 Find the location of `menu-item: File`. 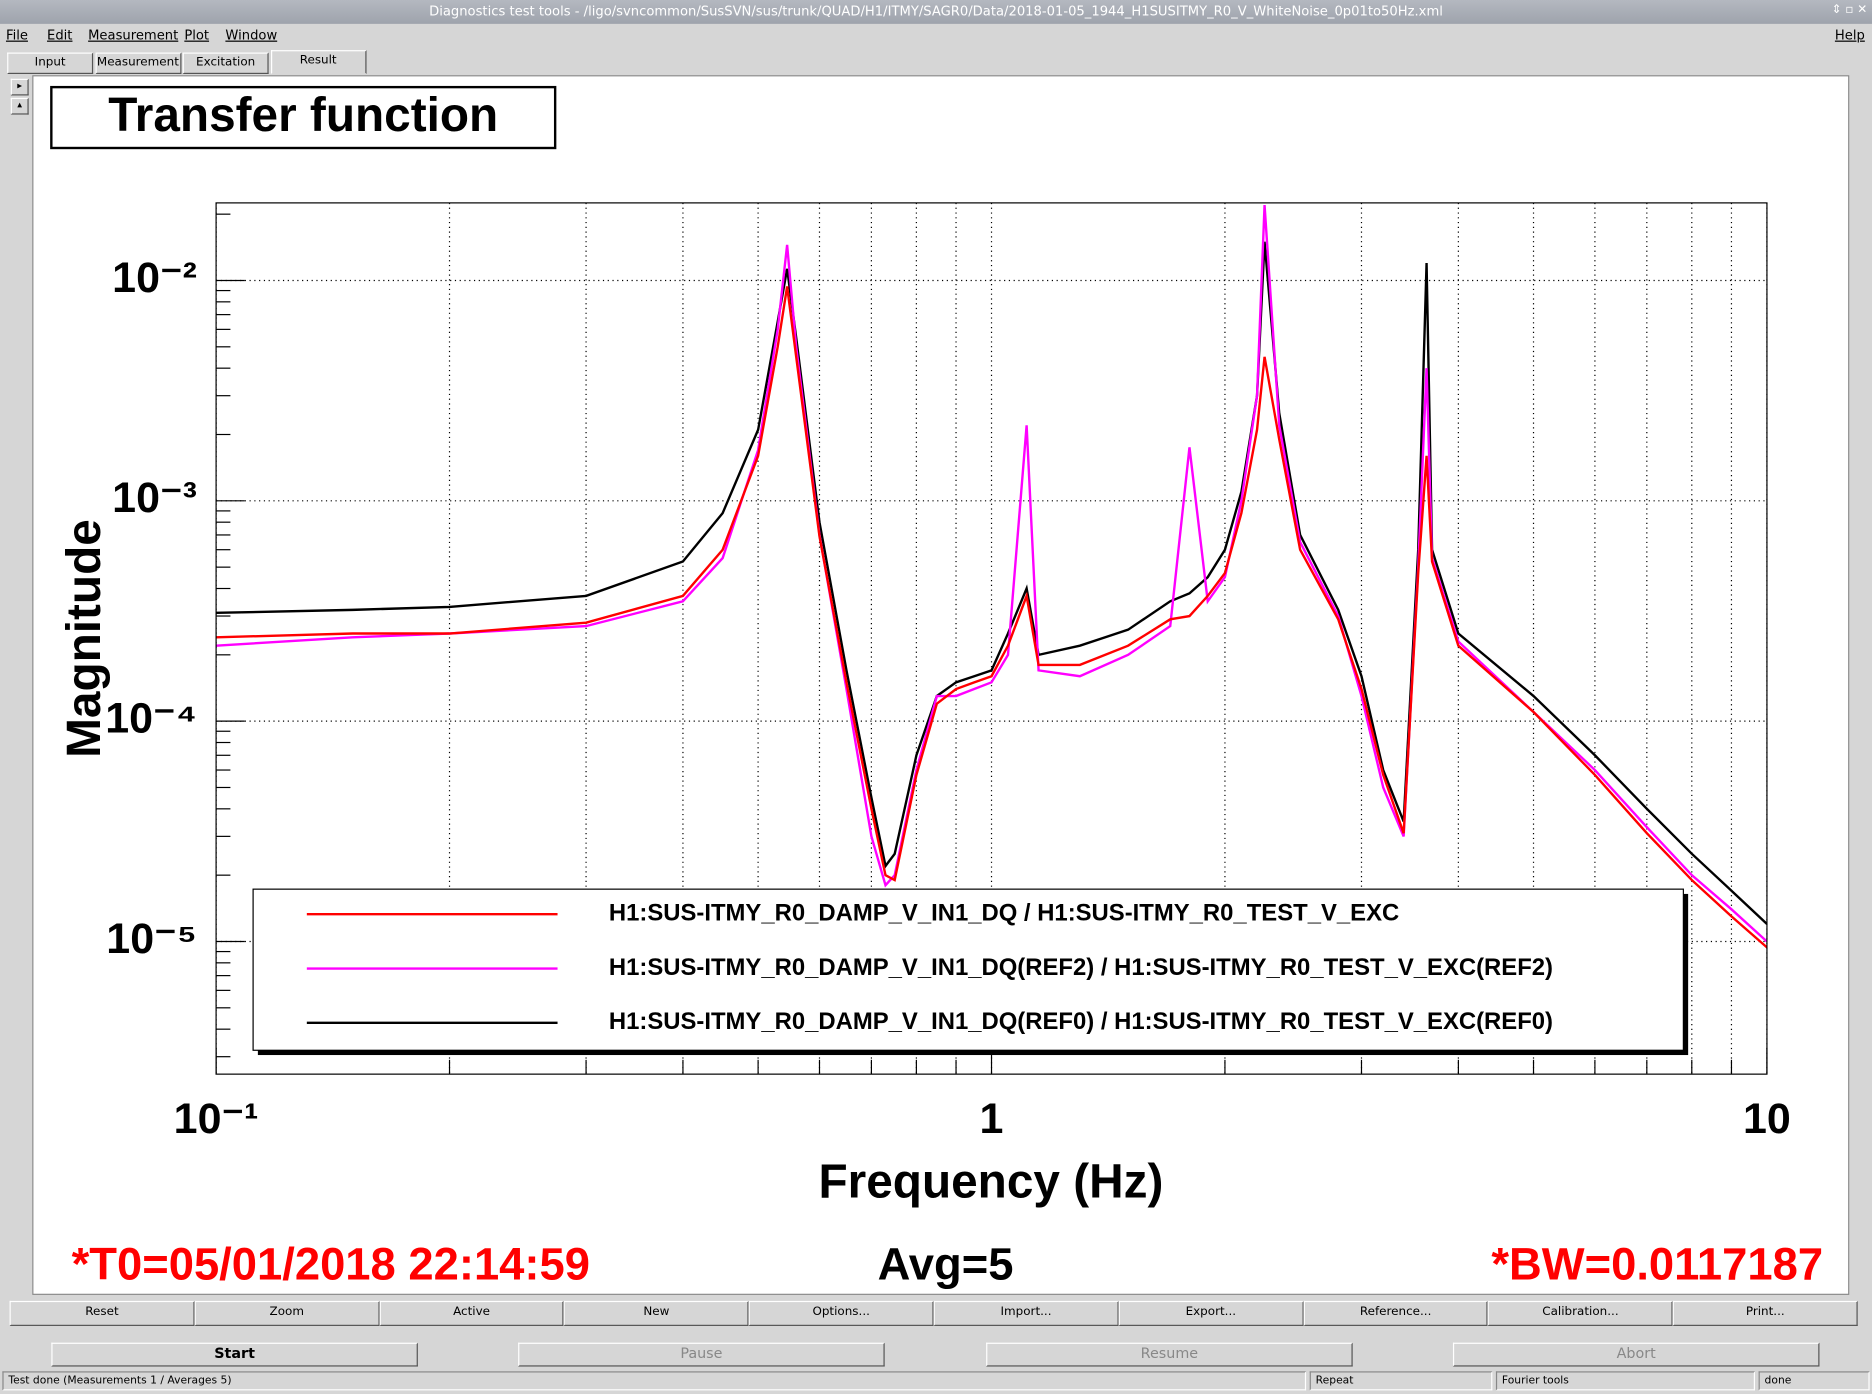

menu-item: File is located at coordinates (16, 35).